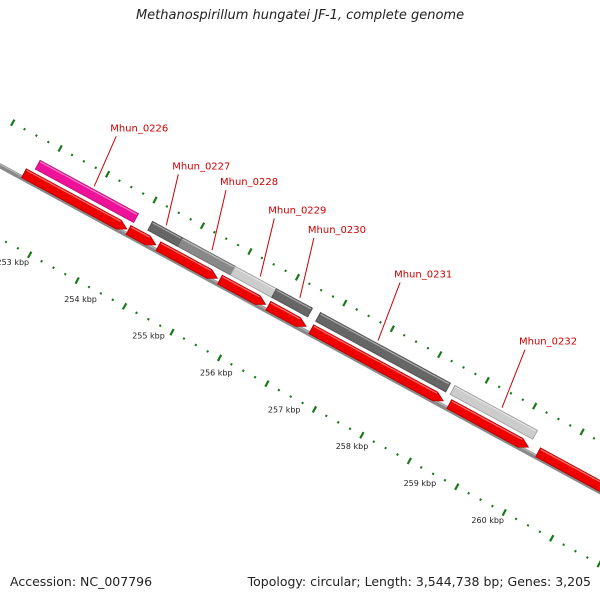 This screenshot has width=600, height=600. I want to click on kbp-tick-label: 260 kbp, so click(487, 520).